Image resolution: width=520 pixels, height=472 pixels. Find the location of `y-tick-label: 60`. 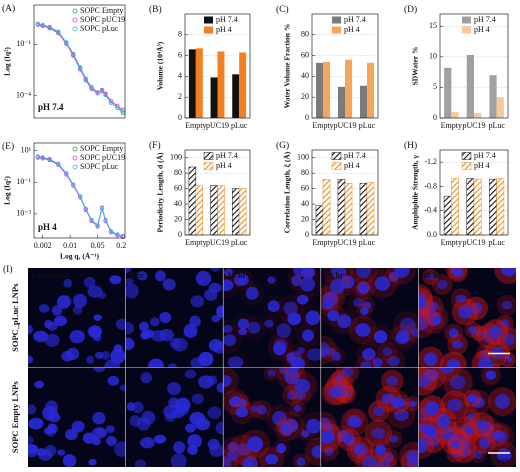

y-tick-label: 60 is located at coordinates (305, 54).